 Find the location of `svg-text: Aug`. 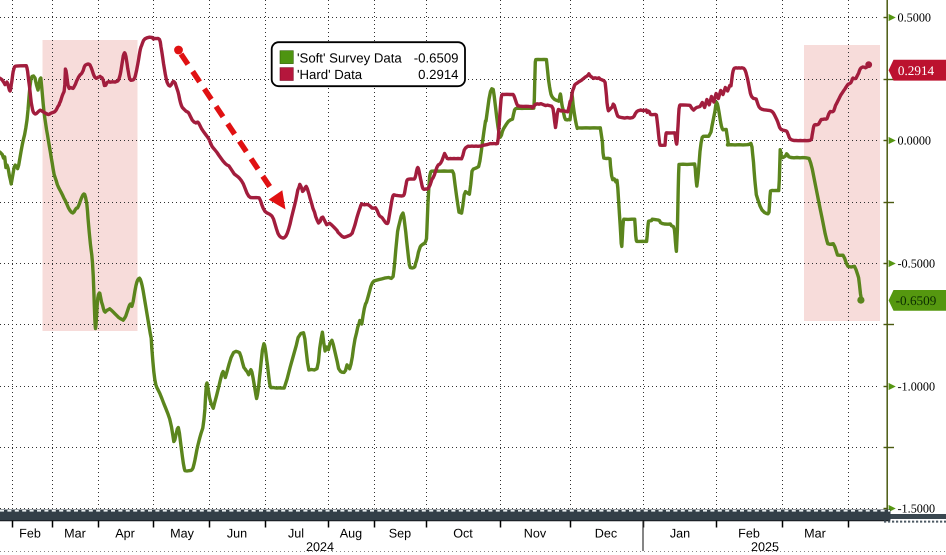

svg-text: Aug is located at coordinates (351, 534).